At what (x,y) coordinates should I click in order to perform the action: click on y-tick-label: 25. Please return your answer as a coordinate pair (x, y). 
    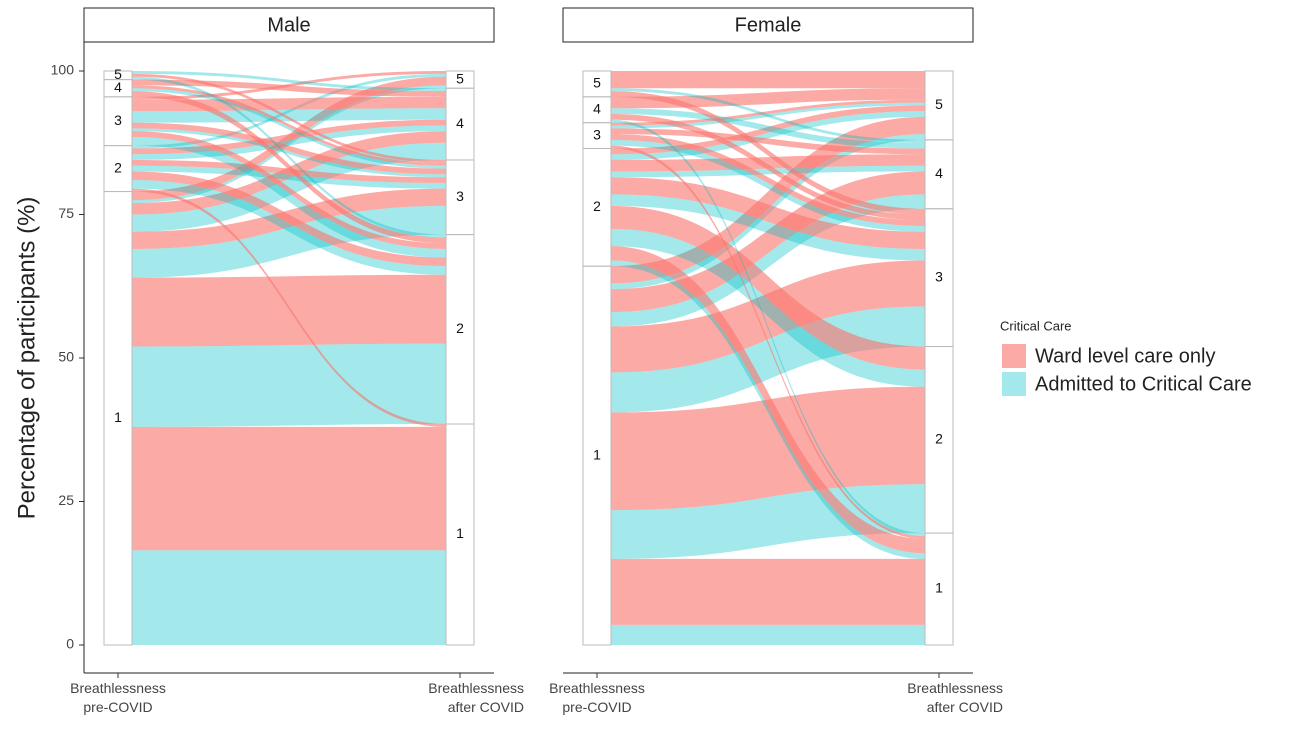
    Looking at the image, I should click on (66, 500).